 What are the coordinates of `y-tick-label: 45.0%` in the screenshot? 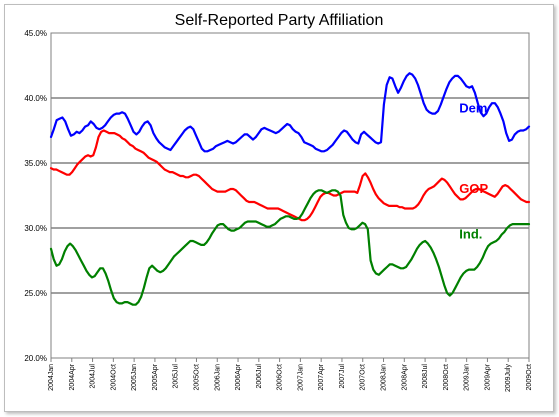 It's located at (35, 33).